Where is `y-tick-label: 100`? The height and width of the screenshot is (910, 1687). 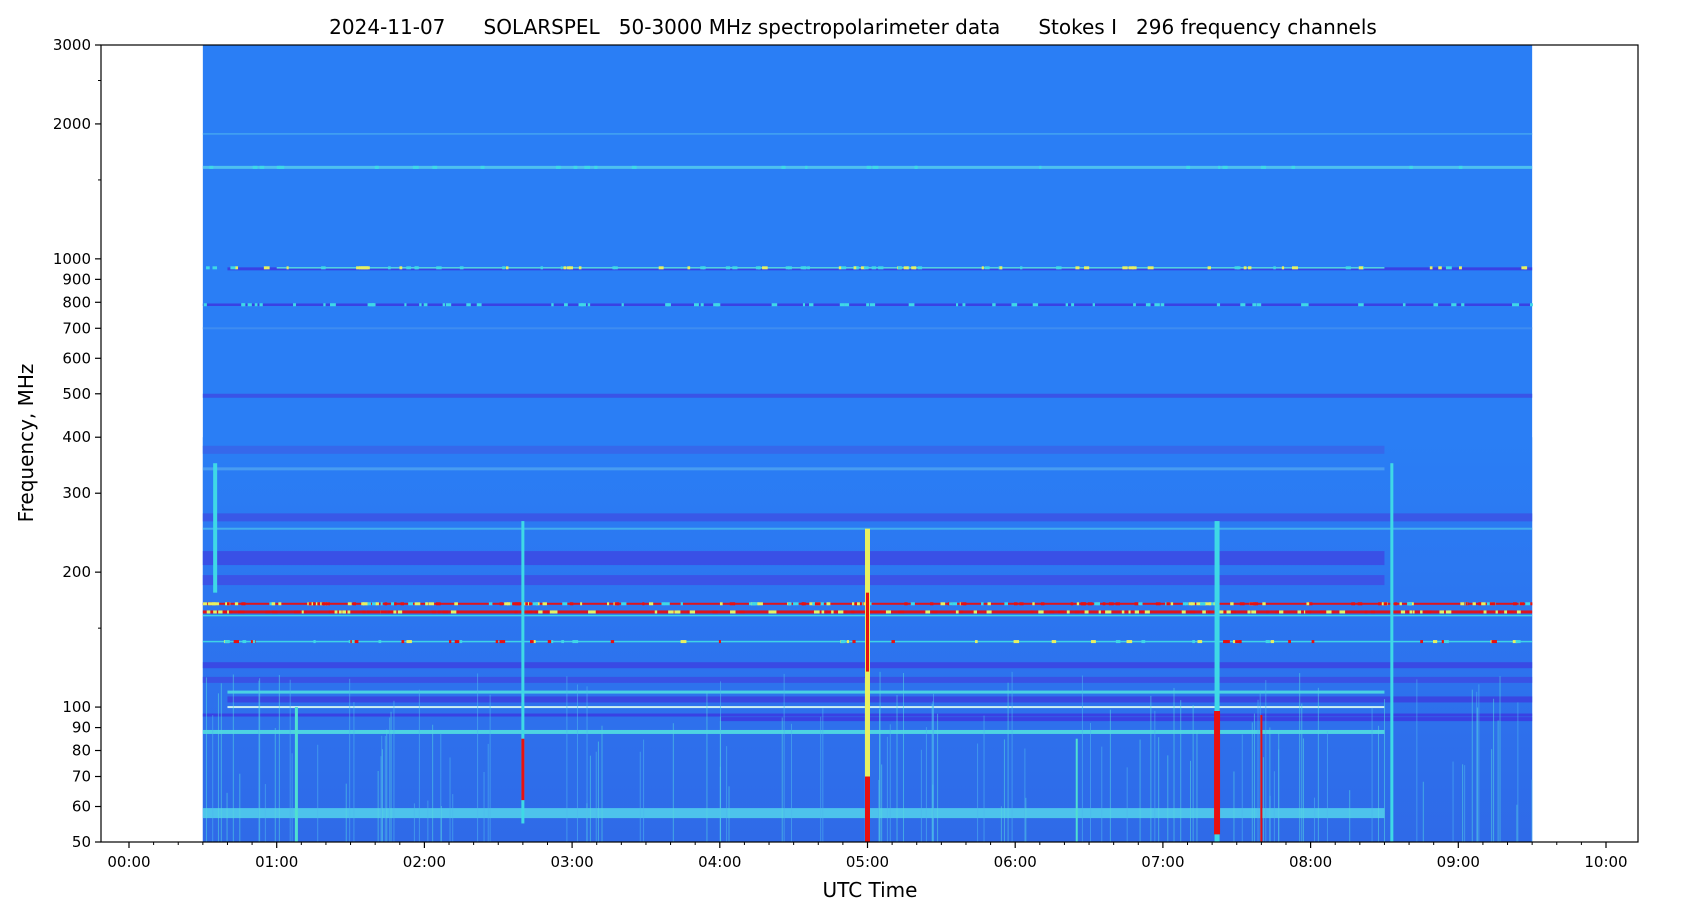 y-tick-label: 100 is located at coordinates (76, 707).